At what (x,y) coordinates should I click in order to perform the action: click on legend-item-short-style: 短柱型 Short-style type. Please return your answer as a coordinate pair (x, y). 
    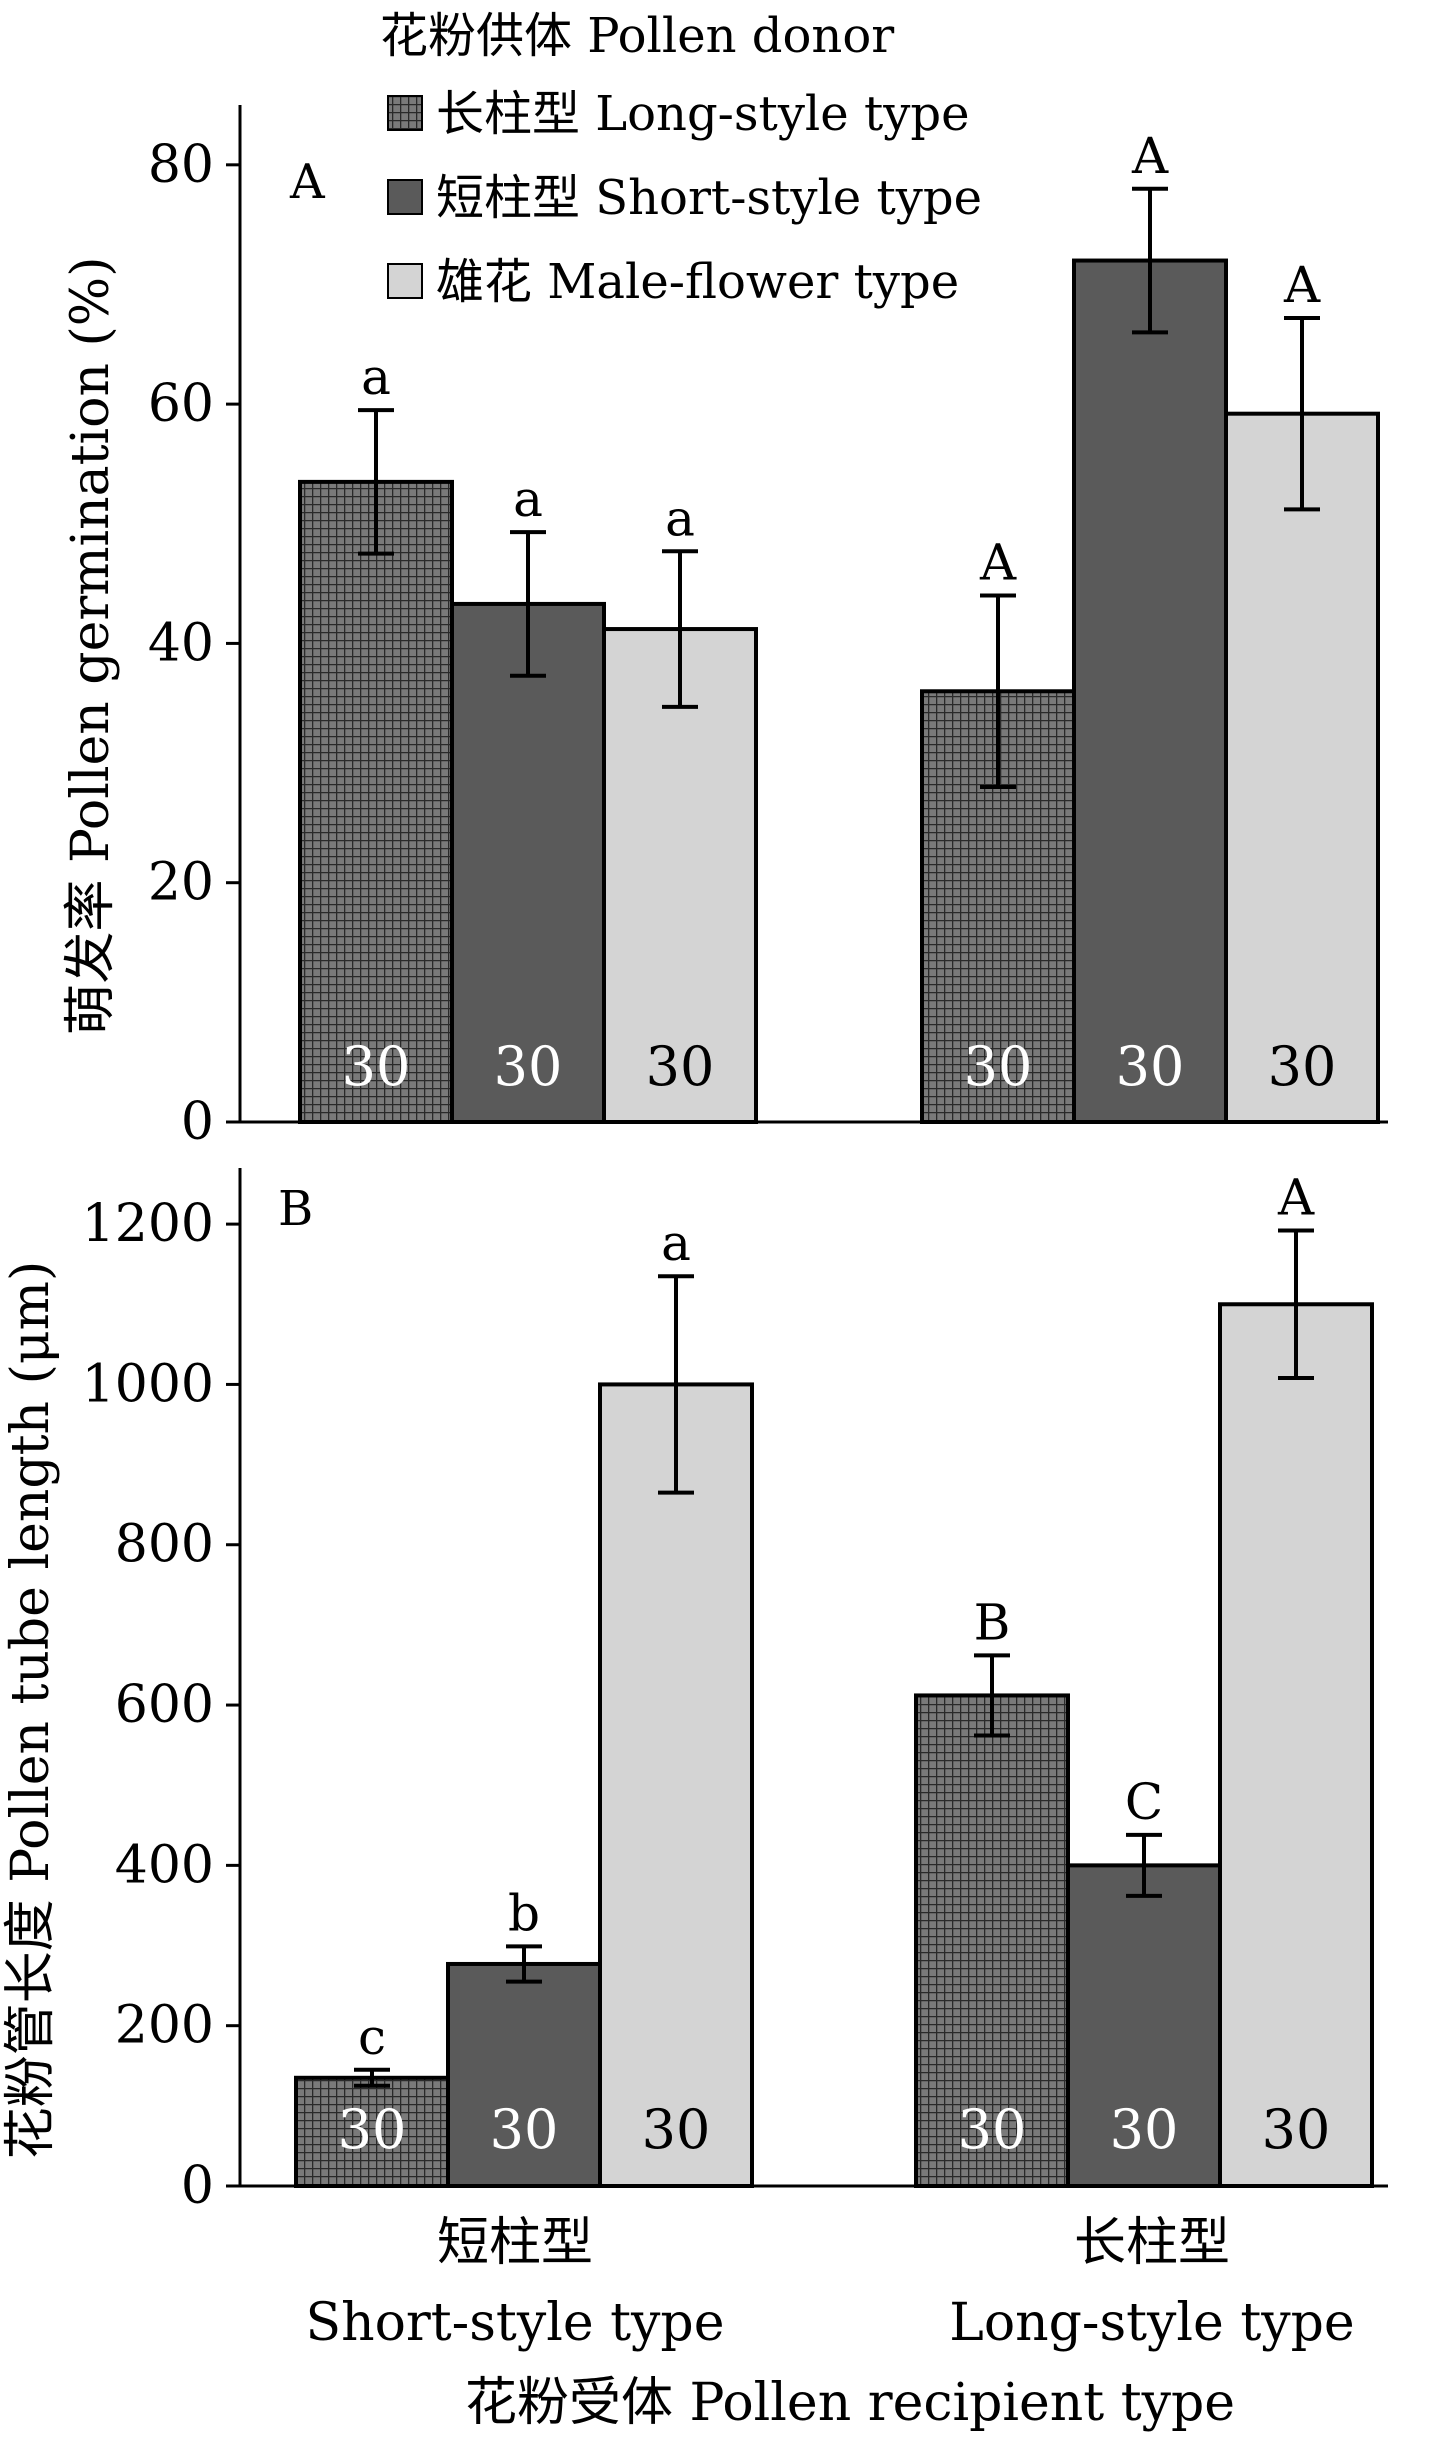
    Looking at the image, I should click on (684, 198).